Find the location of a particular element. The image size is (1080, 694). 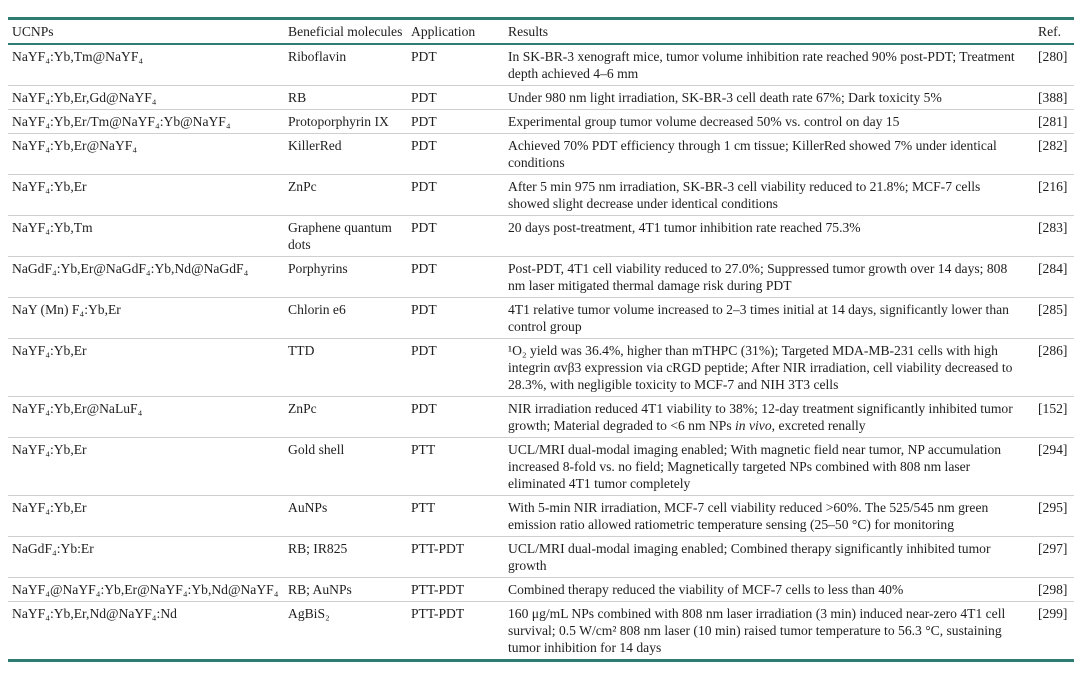

cell-ucnps: NaYF₄:Yb,Er,Nd@NaYF₄:Nd is located at coordinates (94, 613).